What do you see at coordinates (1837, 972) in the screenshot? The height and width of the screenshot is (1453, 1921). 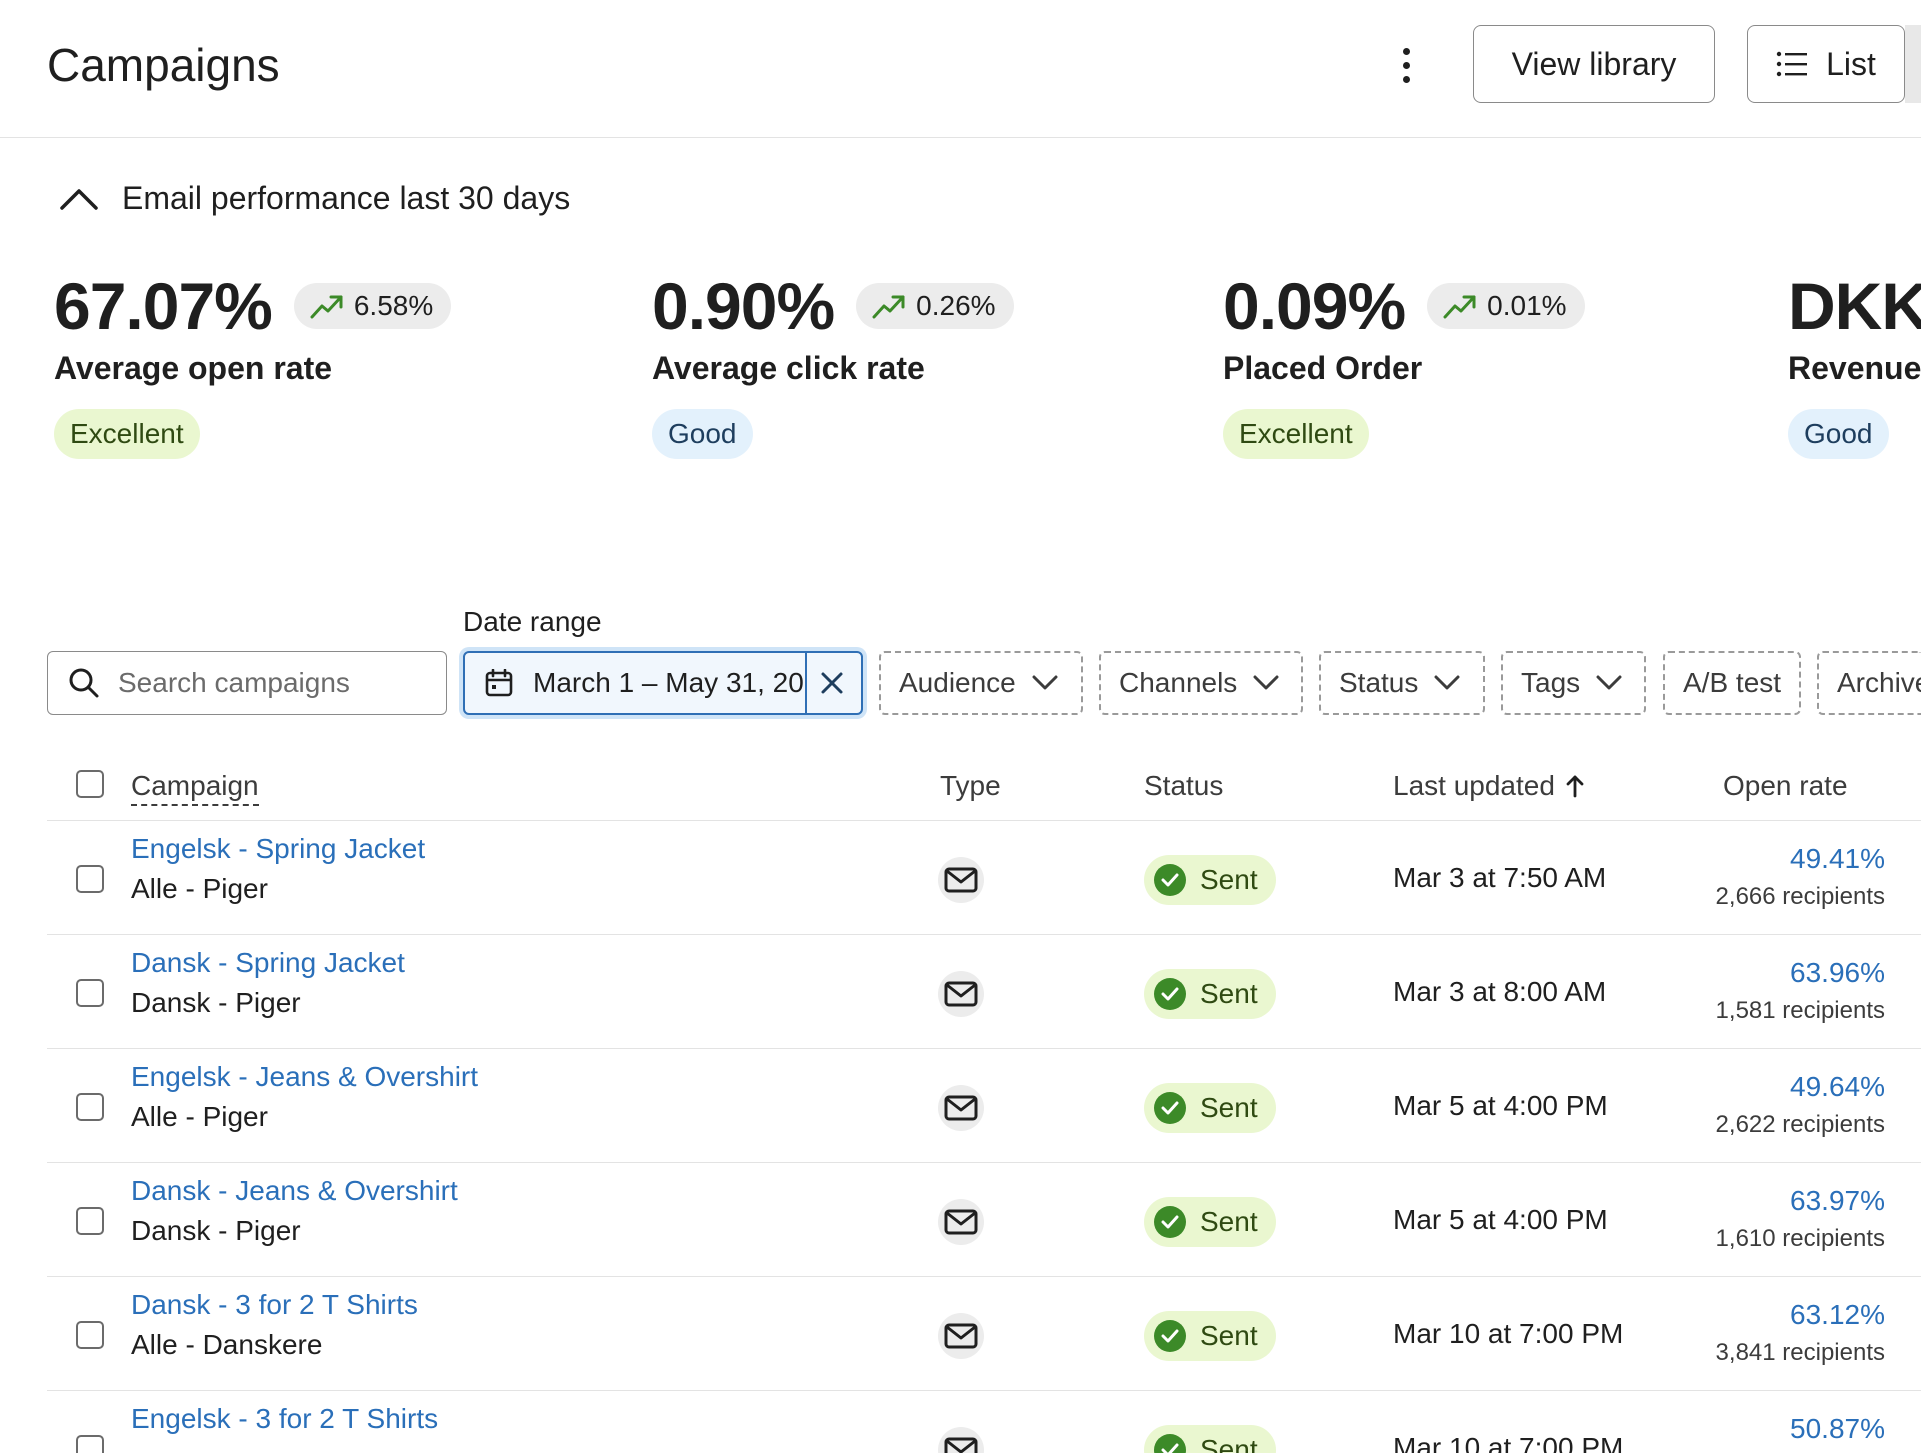 I see `open-rate-link: 63.96%` at bounding box center [1837, 972].